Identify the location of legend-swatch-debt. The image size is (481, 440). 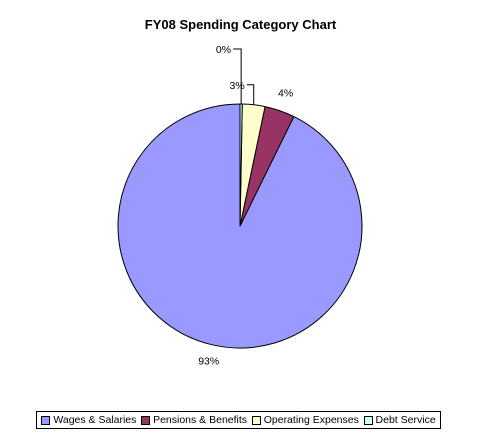
(368, 420).